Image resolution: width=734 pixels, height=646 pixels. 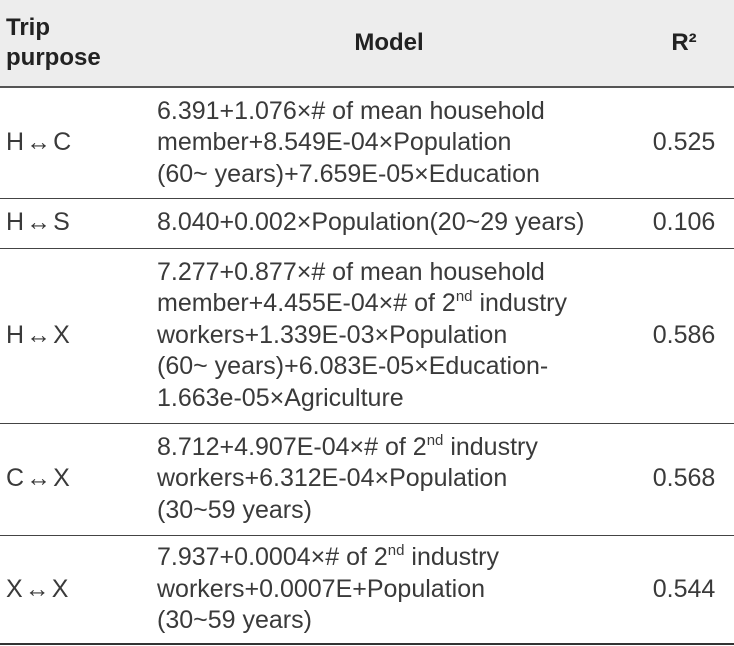 I want to click on r-squared-cell: 0.544, so click(x=684, y=588).